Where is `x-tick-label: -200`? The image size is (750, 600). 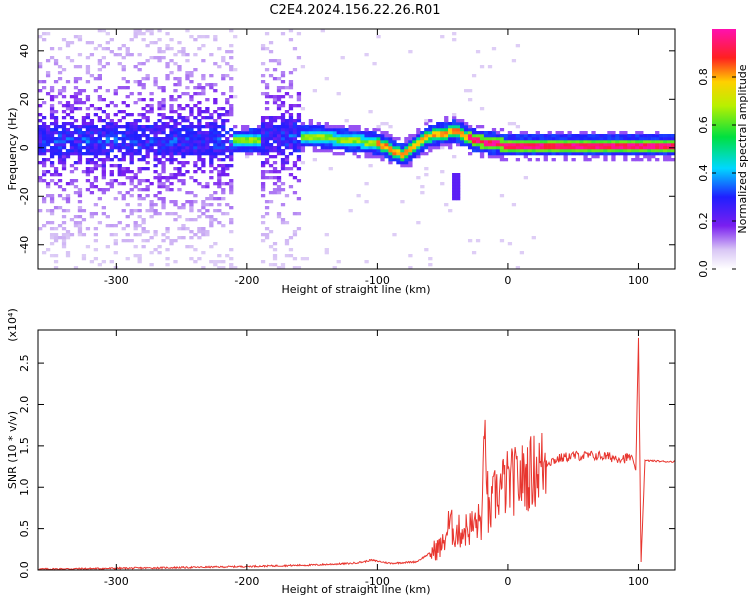
x-tick-label: -200 is located at coordinates (246, 581).